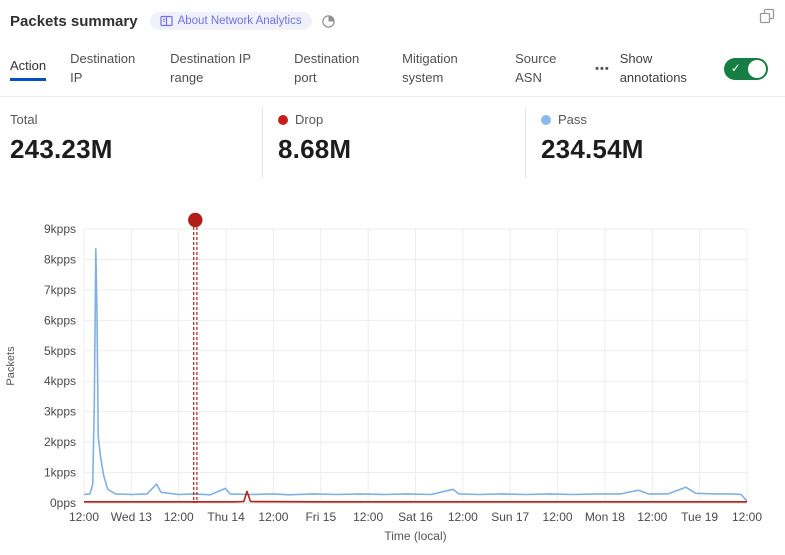 This screenshot has height=555, width=785. Describe the element at coordinates (60, 351) in the screenshot. I see `y-tick-label: 5kpps` at that location.